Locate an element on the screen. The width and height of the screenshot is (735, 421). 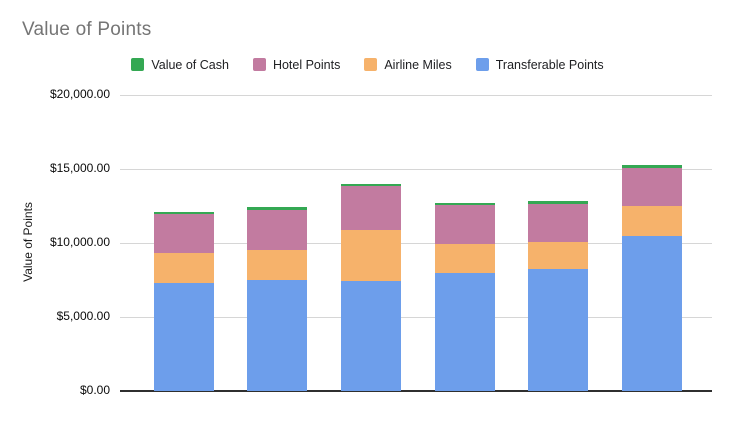
legend-item-hotel-points: Hotel Points is located at coordinates (296, 64).